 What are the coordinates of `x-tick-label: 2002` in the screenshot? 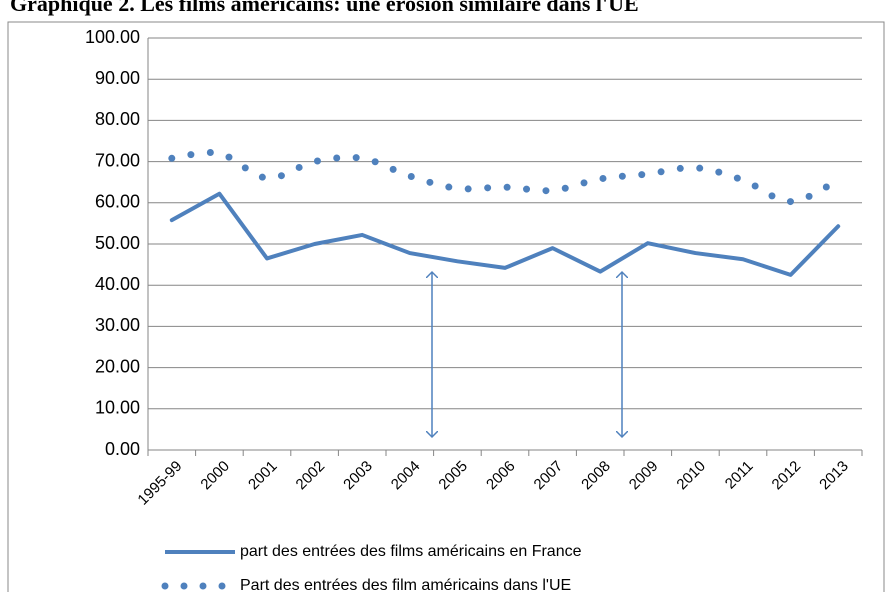 It's located at (311, 476).